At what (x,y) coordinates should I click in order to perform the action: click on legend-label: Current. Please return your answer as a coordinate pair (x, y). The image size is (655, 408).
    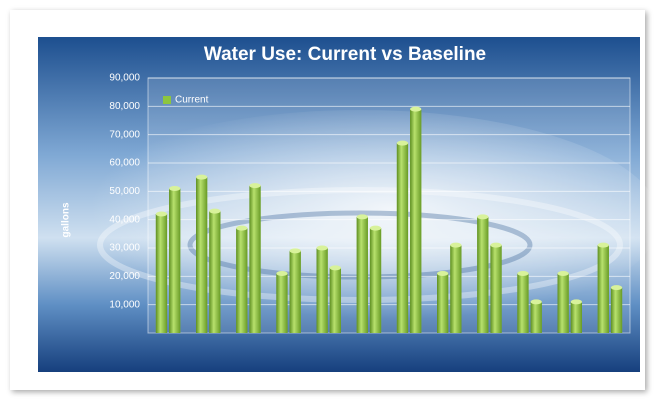
    Looking at the image, I should click on (192, 100).